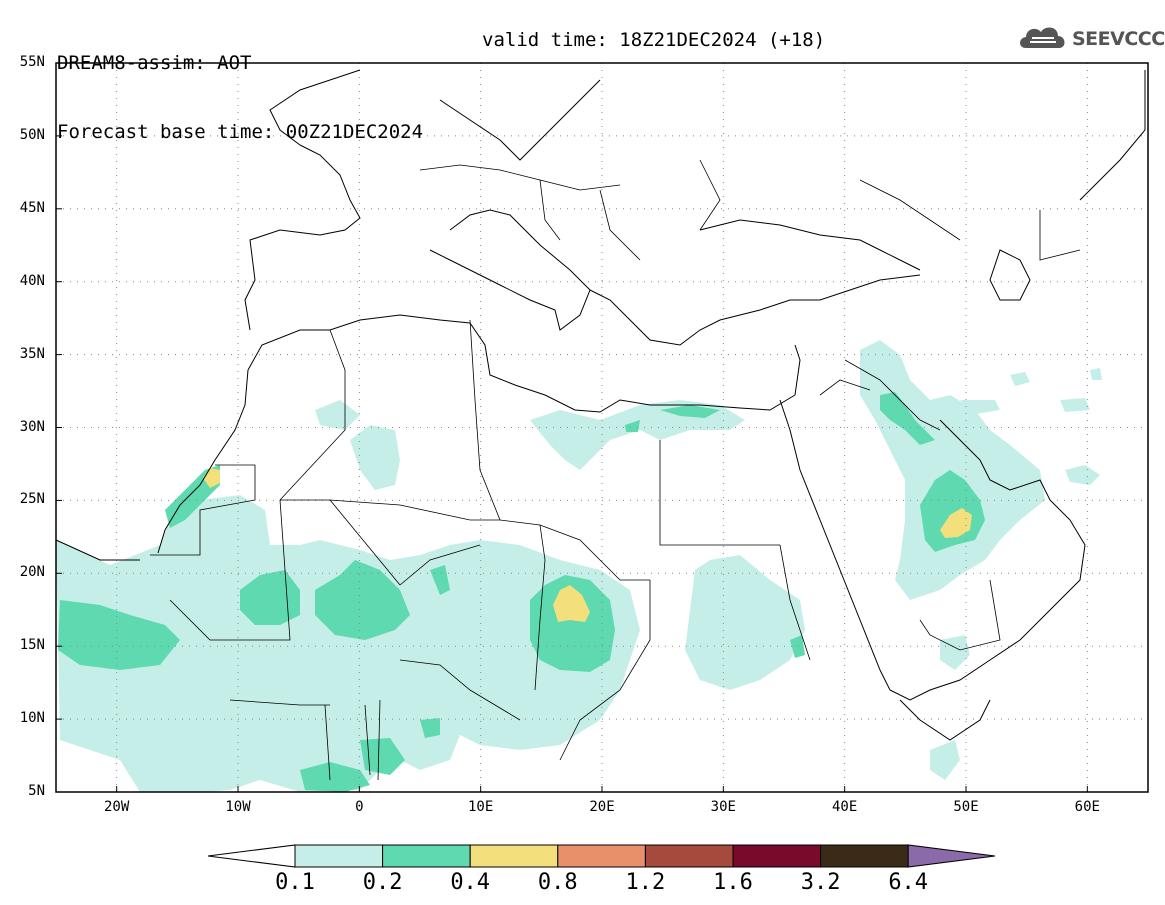 The width and height of the screenshot is (1165, 905). I want to click on colorbar-level-label: 0.2, so click(382, 882).